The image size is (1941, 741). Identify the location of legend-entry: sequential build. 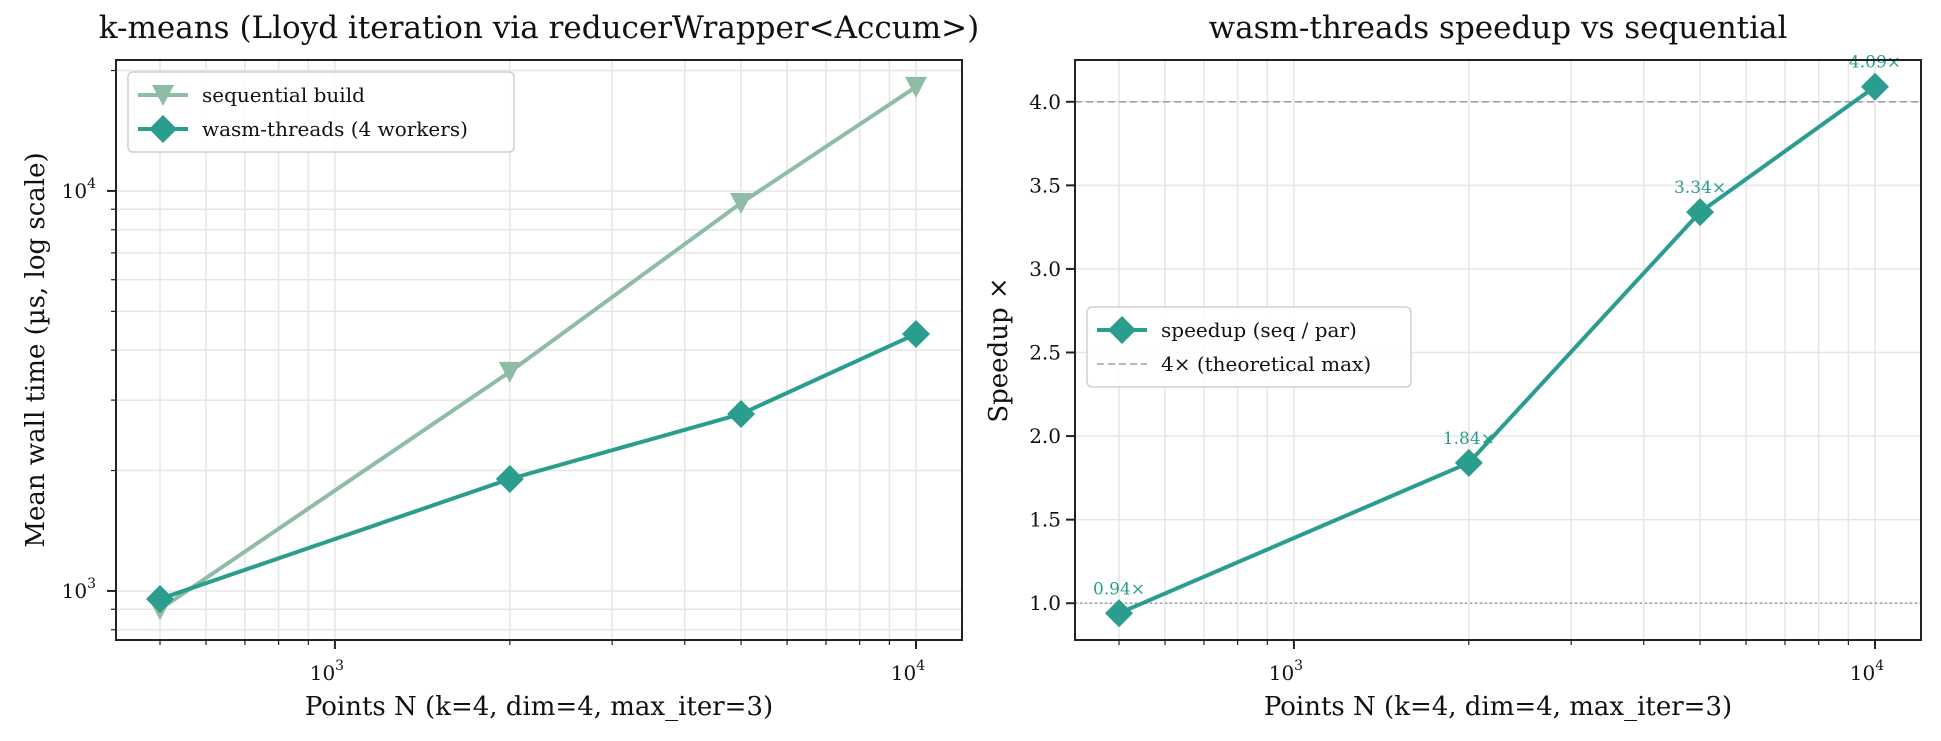
(283, 95).